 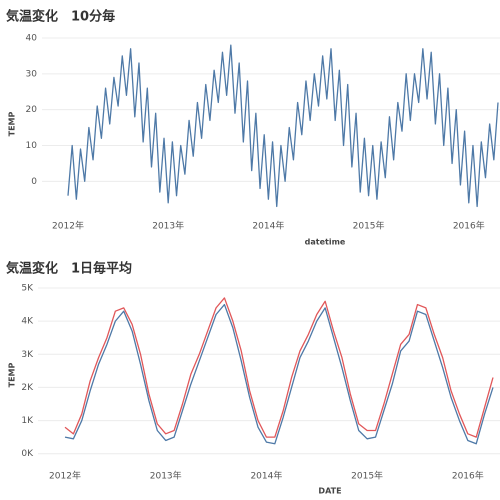 I want to click on y-tick-label: 40, so click(x=32, y=39).